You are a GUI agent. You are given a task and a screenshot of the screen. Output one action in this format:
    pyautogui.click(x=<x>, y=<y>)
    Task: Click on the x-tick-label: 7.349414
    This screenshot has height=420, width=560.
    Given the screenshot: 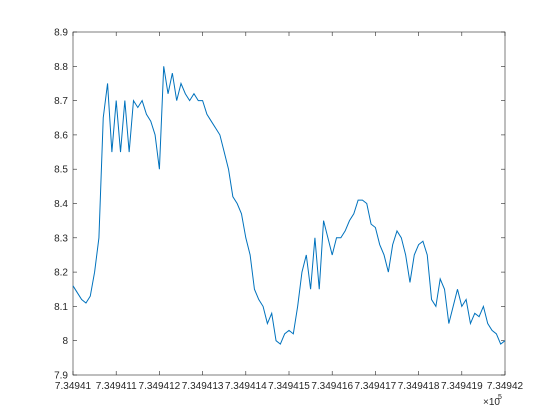 What is the action you would take?
    pyautogui.click(x=246, y=386)
    